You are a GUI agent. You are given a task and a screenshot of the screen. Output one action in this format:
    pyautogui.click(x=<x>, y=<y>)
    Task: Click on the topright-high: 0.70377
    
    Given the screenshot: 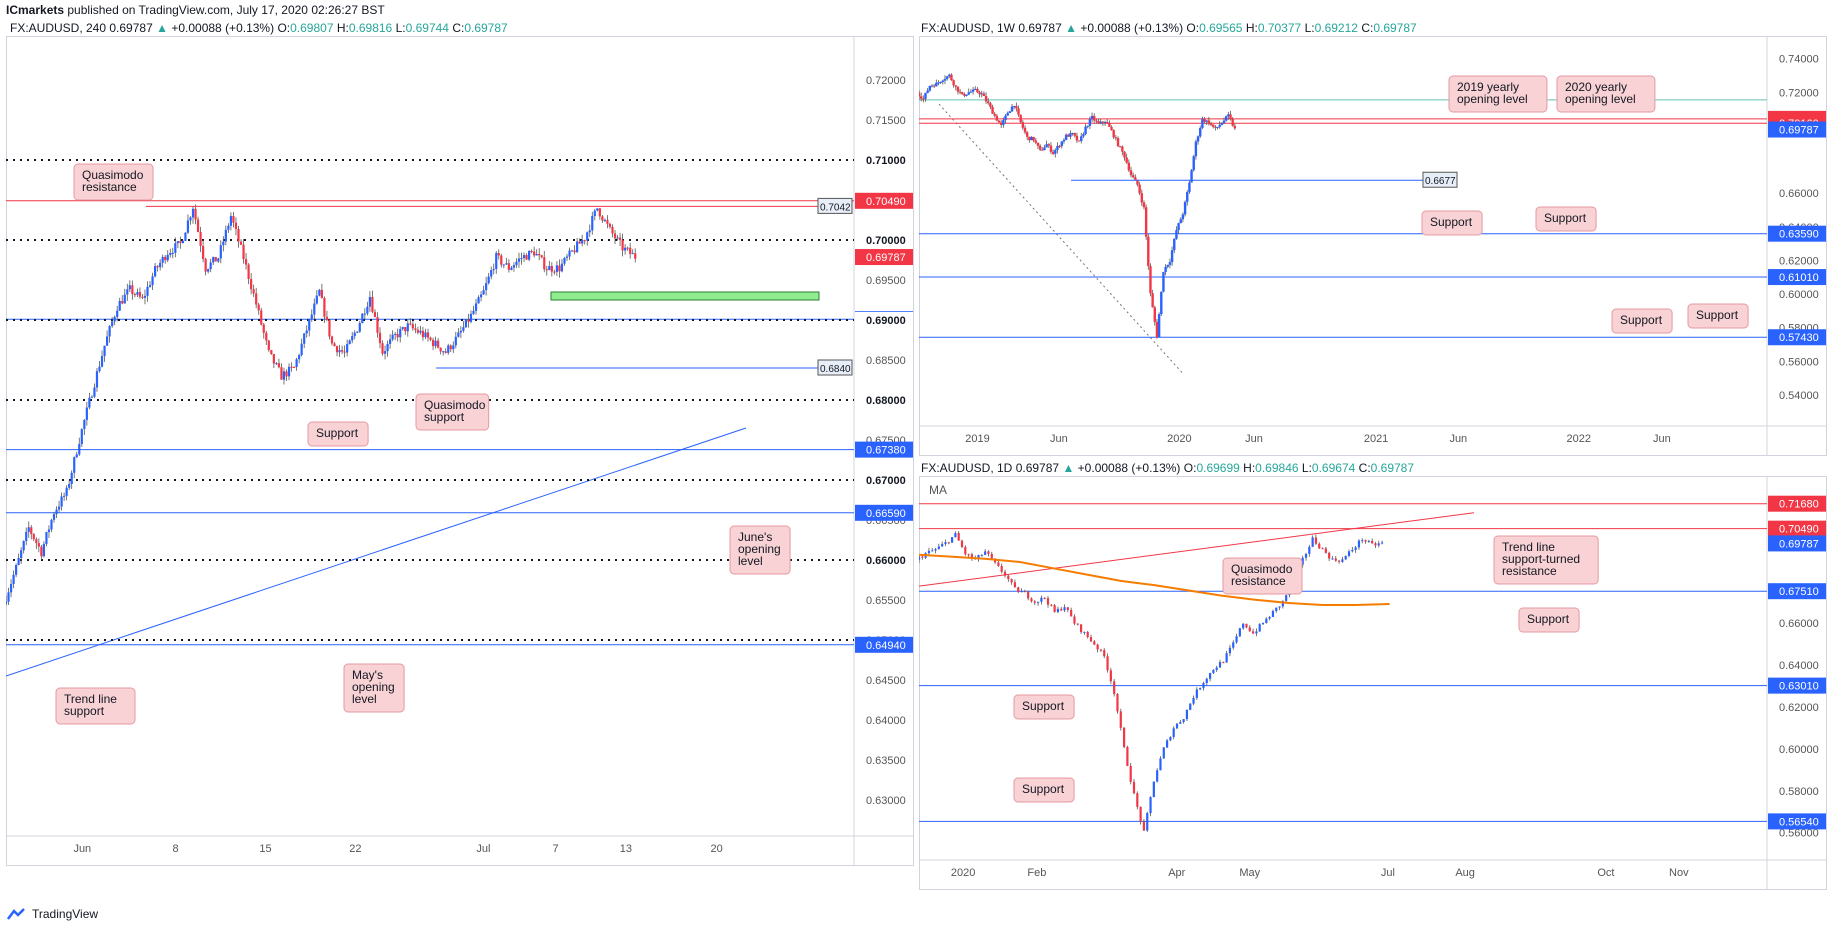 What is the action you would take?
    pyautogui.click(x=1279, y=28)
    